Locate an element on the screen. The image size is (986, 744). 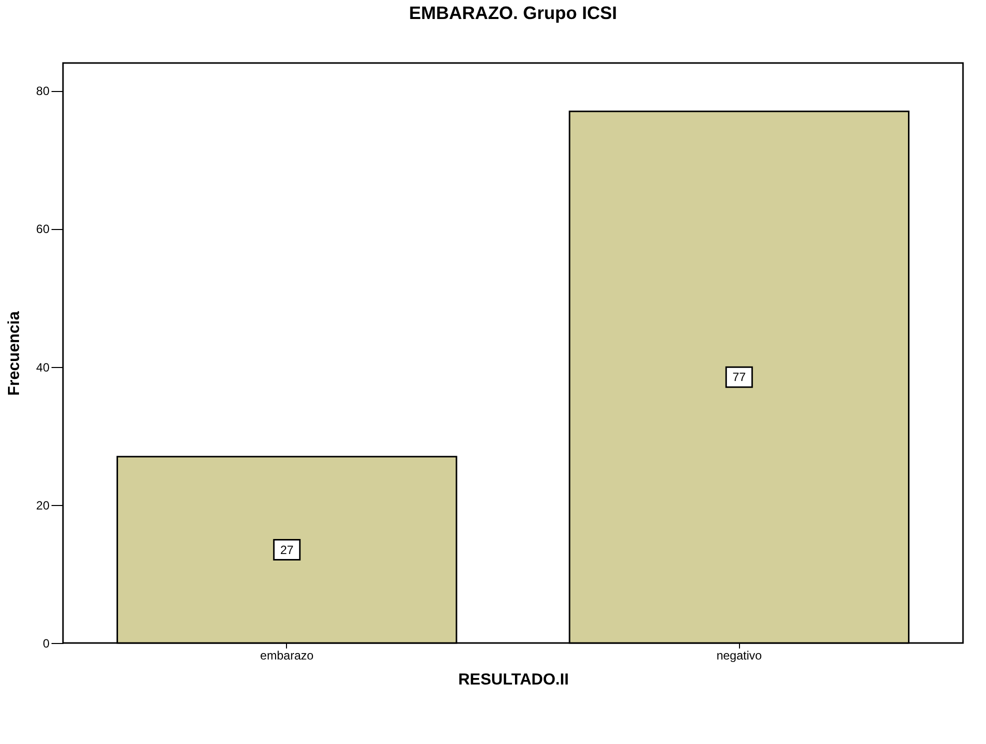
y-tick-label: 60 is located at coordinates (43, 229).